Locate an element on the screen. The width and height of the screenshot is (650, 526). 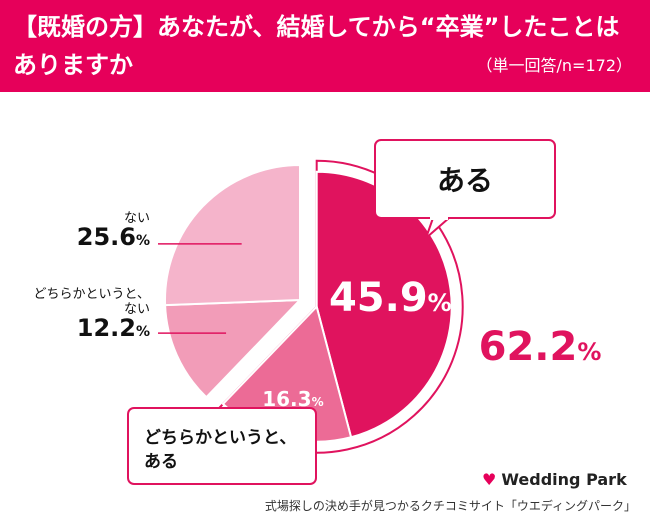
callout-box-aru is located at coordinates (465, 179).